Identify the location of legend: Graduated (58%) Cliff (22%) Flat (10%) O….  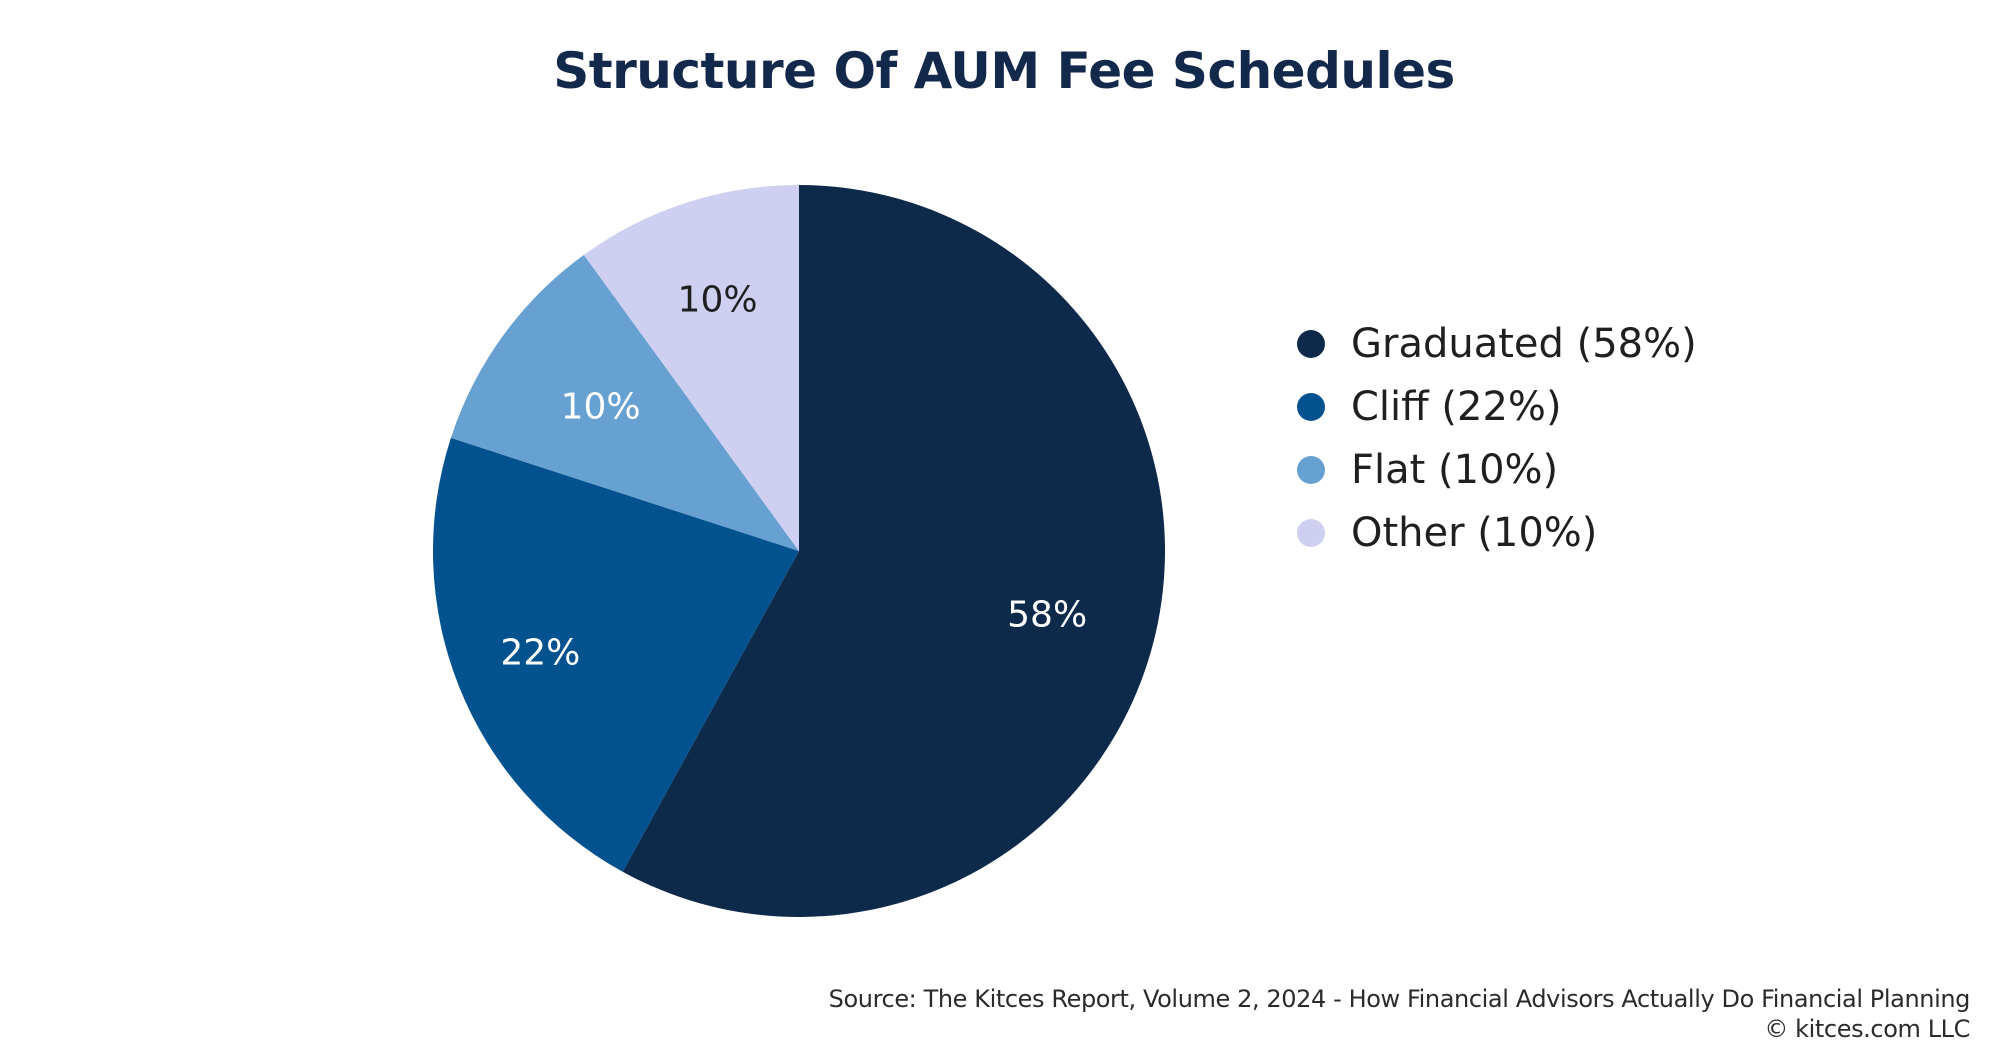
(1497, 438).